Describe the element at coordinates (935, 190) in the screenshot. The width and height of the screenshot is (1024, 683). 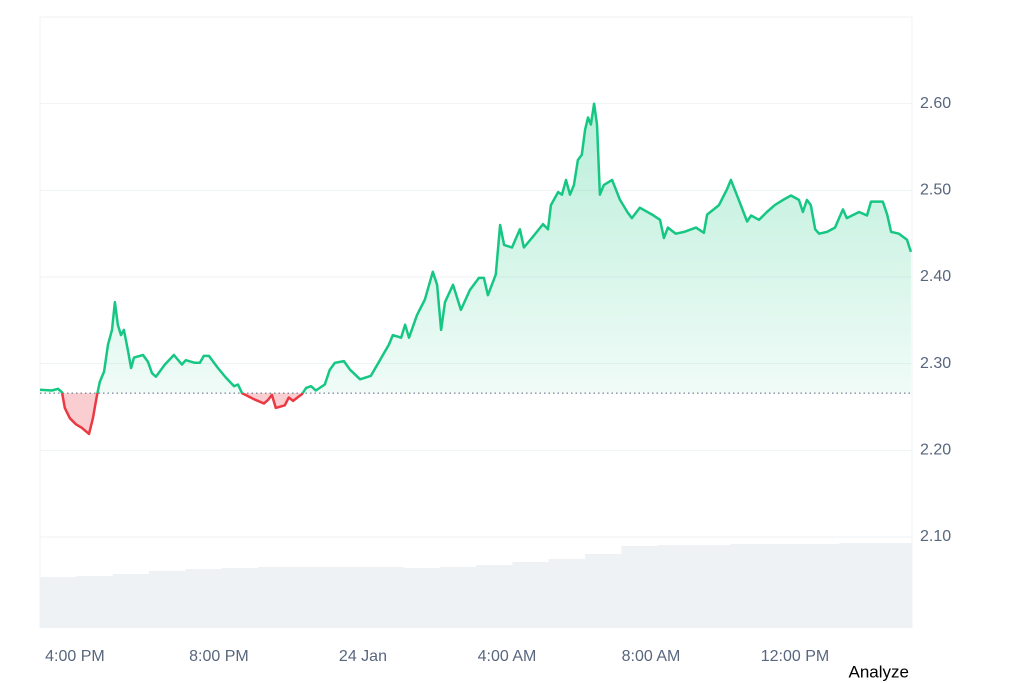
I see `y-tick-label: 2.50` at that location.